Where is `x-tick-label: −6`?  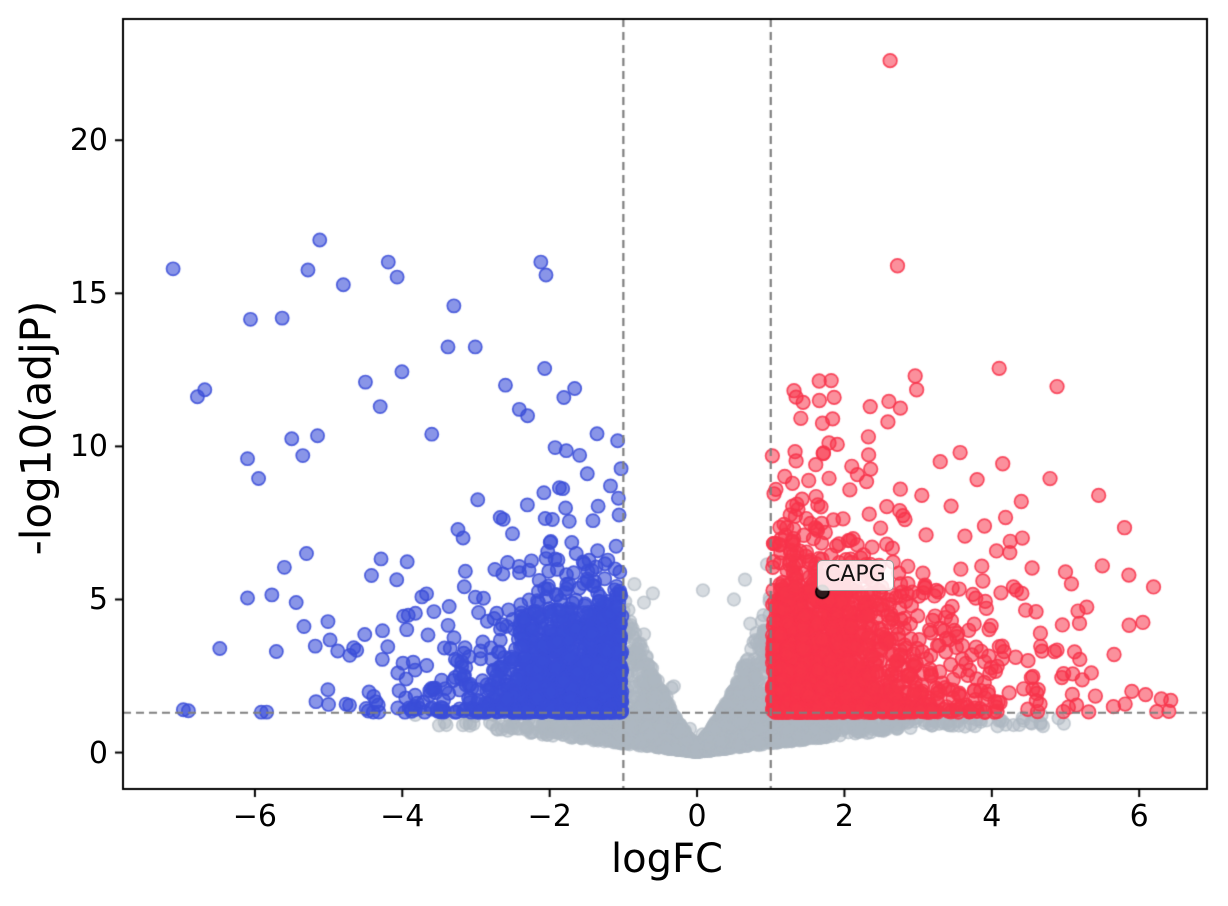 x-tick-label: −6 is located at coordinates (255, 816).